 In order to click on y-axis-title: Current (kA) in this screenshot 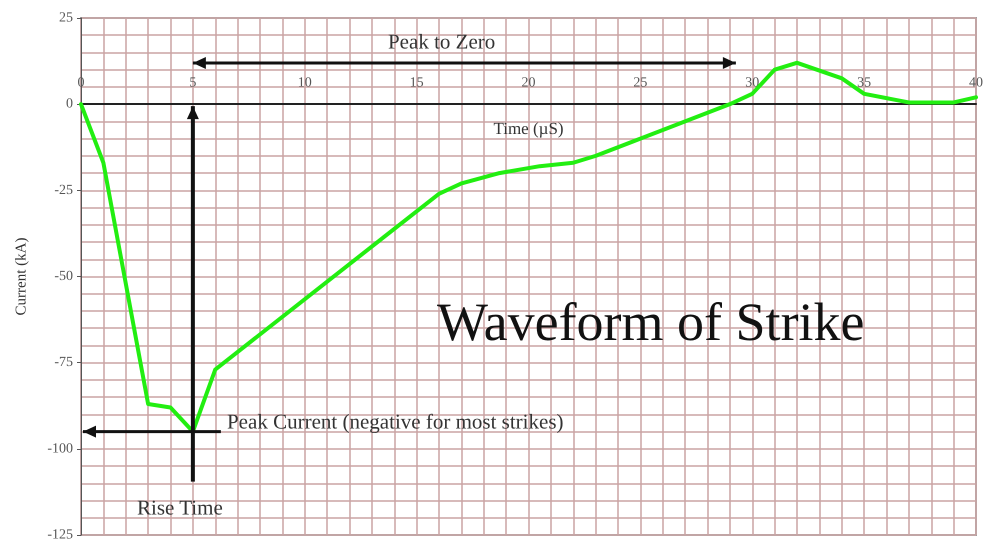, I will do `click(22, 277)`.